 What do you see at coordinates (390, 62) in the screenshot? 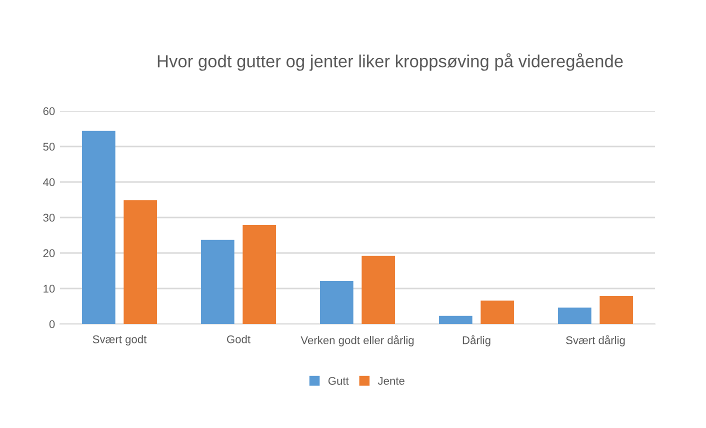
I see `chart-title: Hvor godt gutter og jenter liker kroppsøving på videregående` at bounding box center [390, 62].